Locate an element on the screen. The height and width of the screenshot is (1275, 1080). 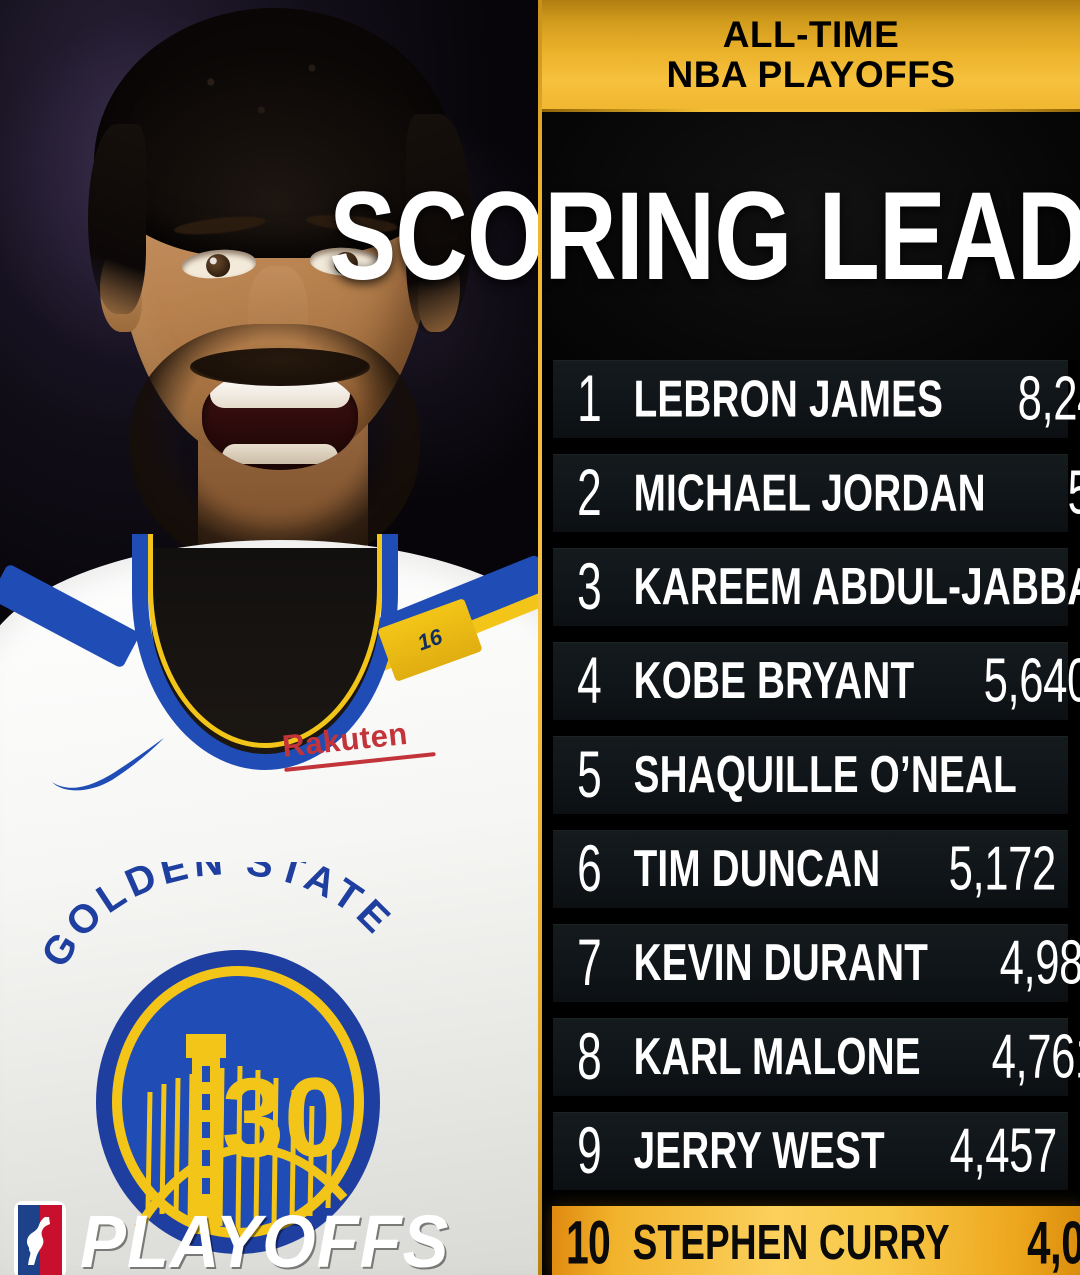
row-player-name: KARL MALONE is located at coordinates (777, 1056).